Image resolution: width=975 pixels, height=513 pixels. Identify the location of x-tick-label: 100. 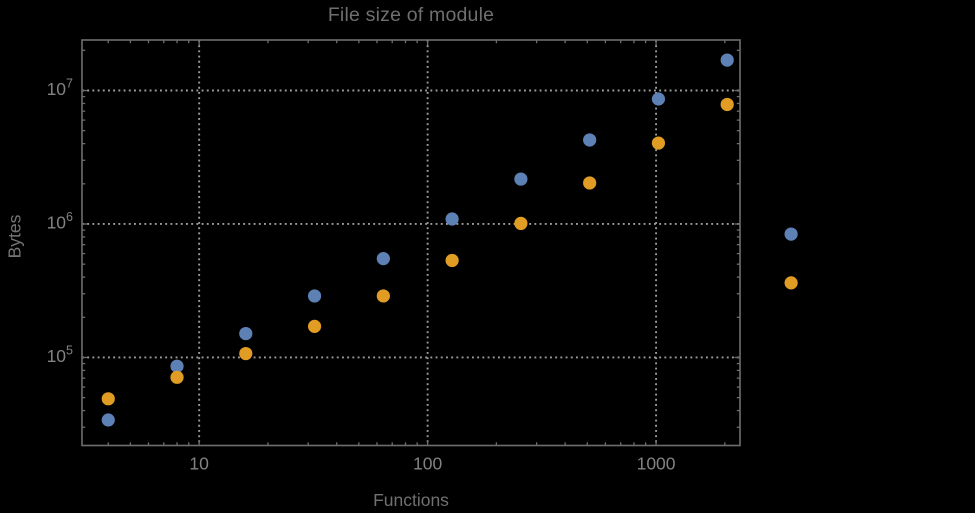
(427, 464).